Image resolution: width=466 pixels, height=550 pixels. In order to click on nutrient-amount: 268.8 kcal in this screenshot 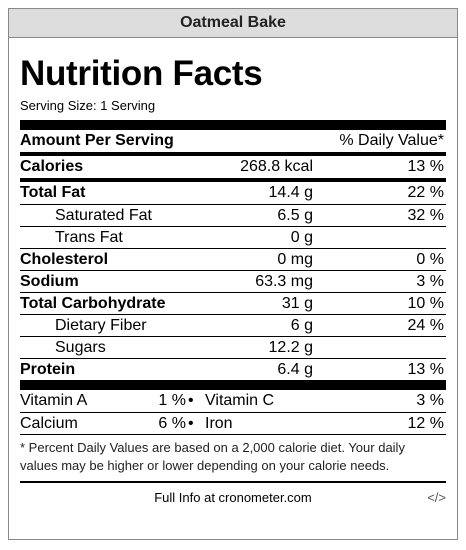, I will do `click(276, 166)`.